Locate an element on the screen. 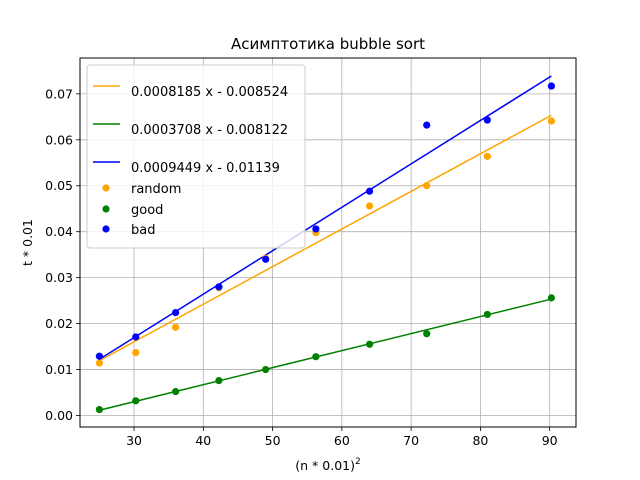 This screenshot has width=640, height=480. x-tick-label: 60 is located at coordinates (342, 440).